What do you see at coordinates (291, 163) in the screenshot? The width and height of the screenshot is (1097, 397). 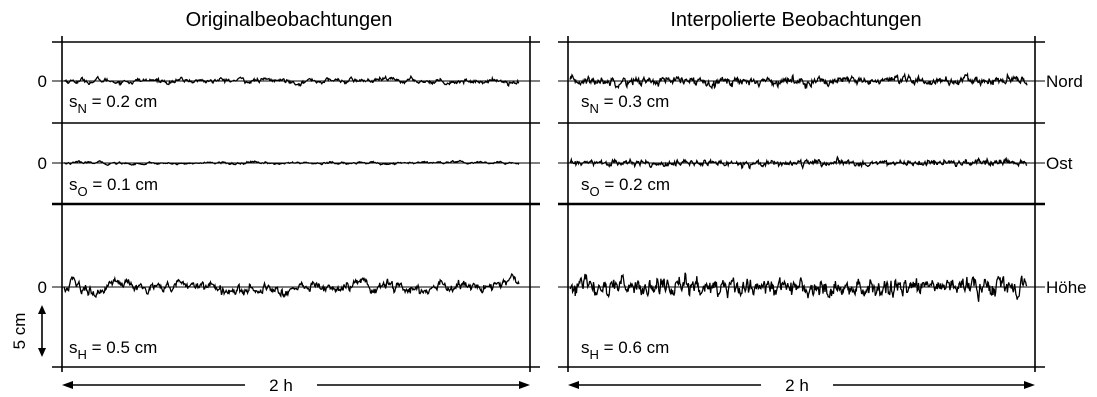 I see `series-line-original-ost` at bounding box center [291, 163].